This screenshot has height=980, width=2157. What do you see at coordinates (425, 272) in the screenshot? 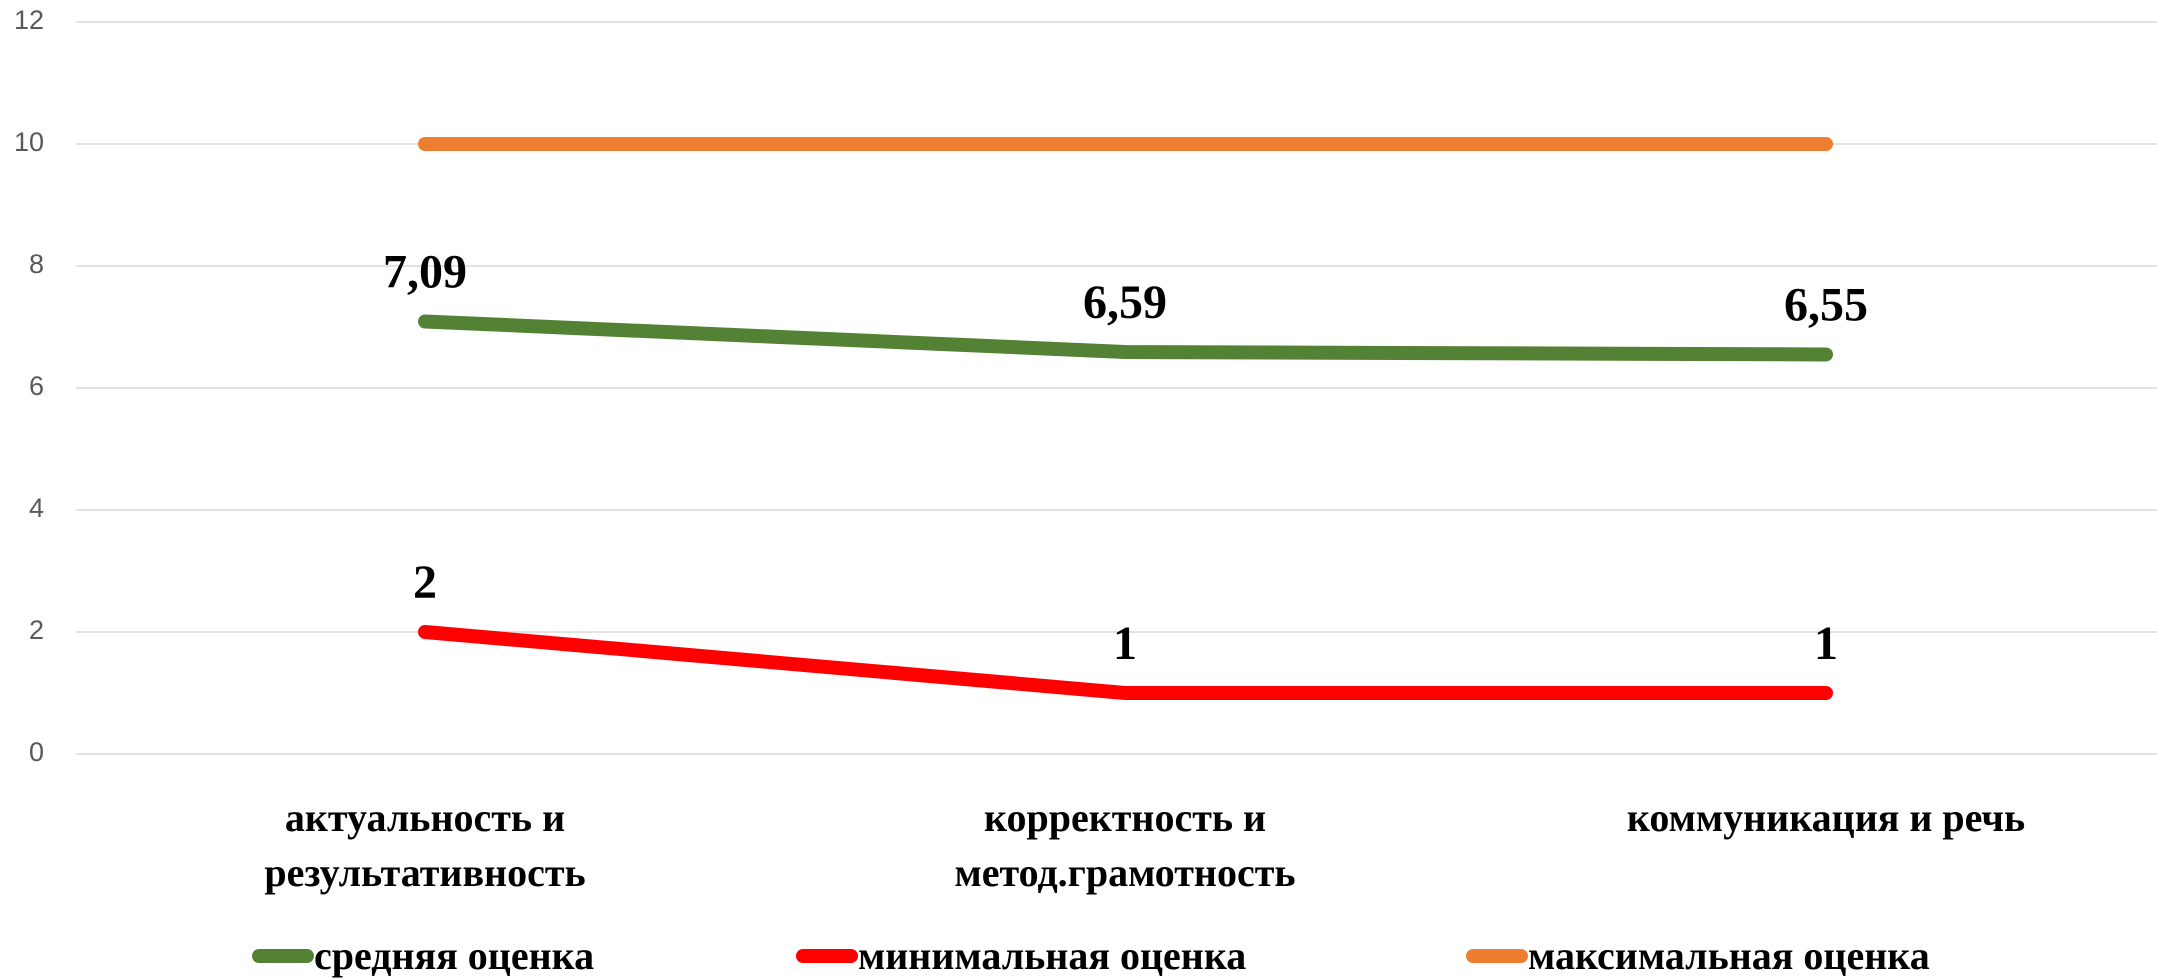
I see `data-label: 7,09` at bounding box center [425, 272].